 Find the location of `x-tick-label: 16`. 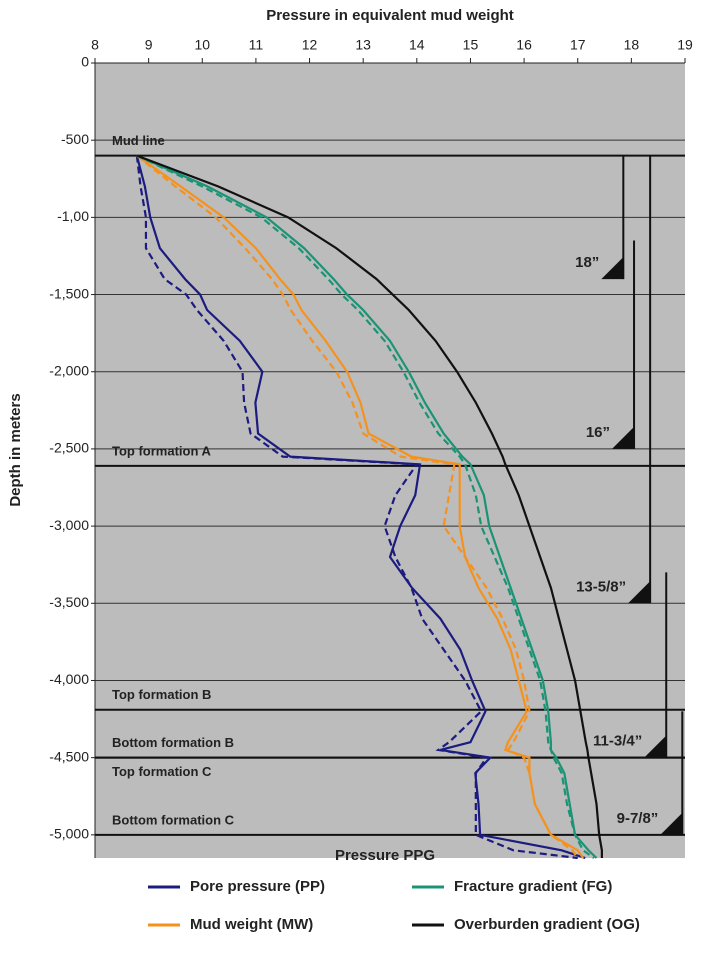

x-tick-label: 16 is located at coordinates (524, 45).